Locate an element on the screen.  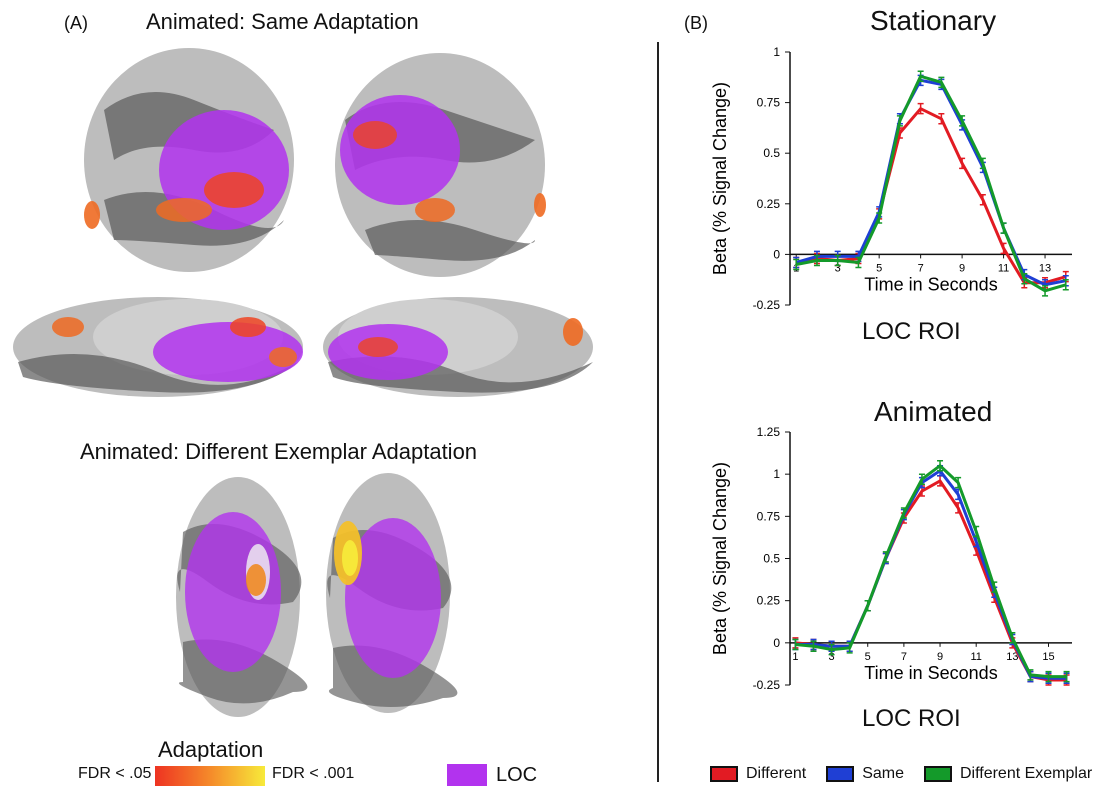
stationary-chart-title: Stationary is located at coordinates (933, 20).